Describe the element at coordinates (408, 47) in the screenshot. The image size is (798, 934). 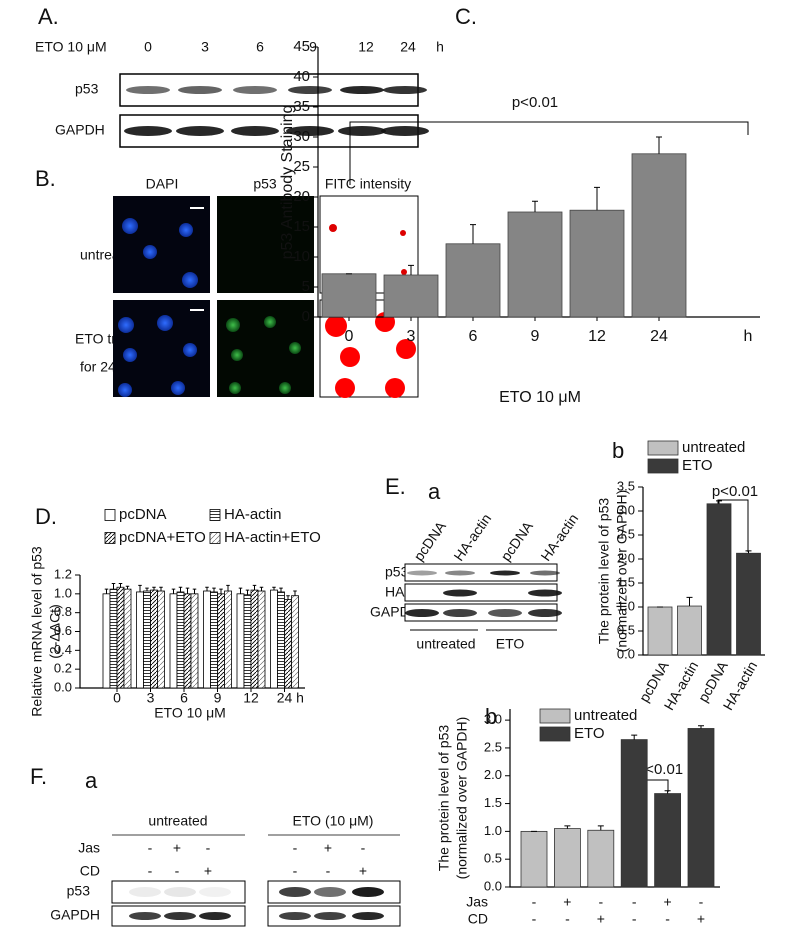
I see `time-label: 24` at that location.